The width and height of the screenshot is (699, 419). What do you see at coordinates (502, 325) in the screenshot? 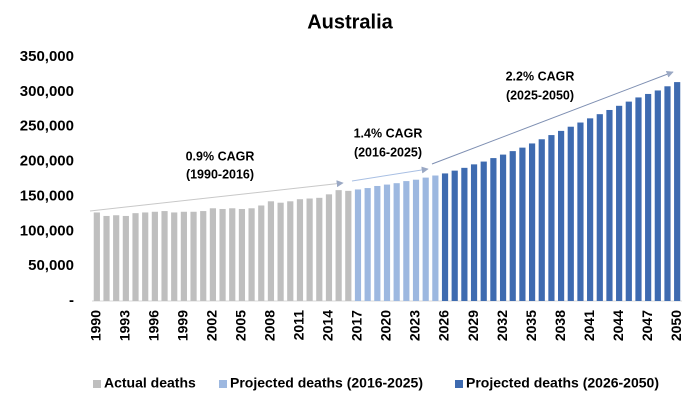
I see `x-tick-label: 2032` at bounding box center [502, 325].